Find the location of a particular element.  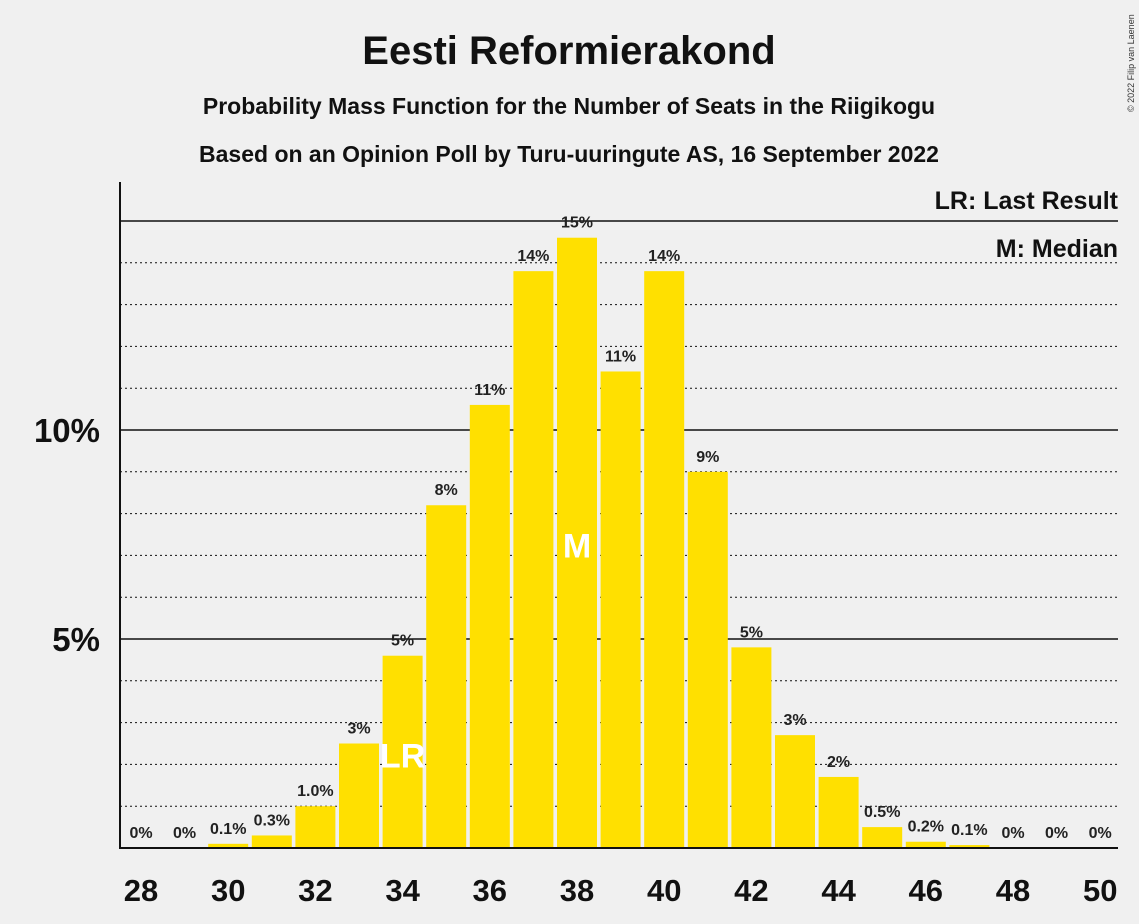

data-label-seat-48: 0% is located at coordinates (1012, 833).